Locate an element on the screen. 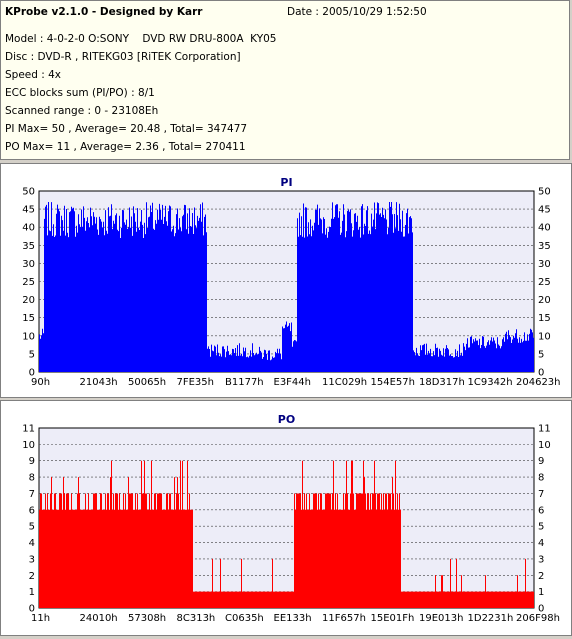 The image size is (572, 639). x-tick-label: 204623h is located at coordinates (538, 382).